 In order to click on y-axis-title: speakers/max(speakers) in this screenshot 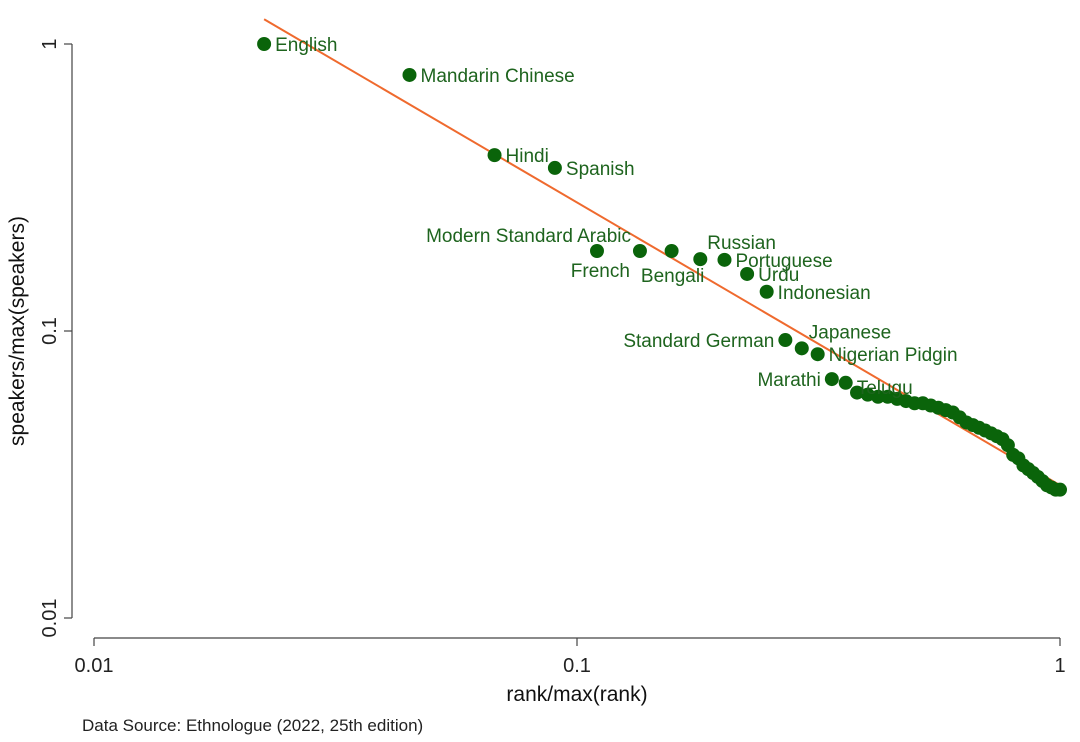, I will do `click(17, 331)`.